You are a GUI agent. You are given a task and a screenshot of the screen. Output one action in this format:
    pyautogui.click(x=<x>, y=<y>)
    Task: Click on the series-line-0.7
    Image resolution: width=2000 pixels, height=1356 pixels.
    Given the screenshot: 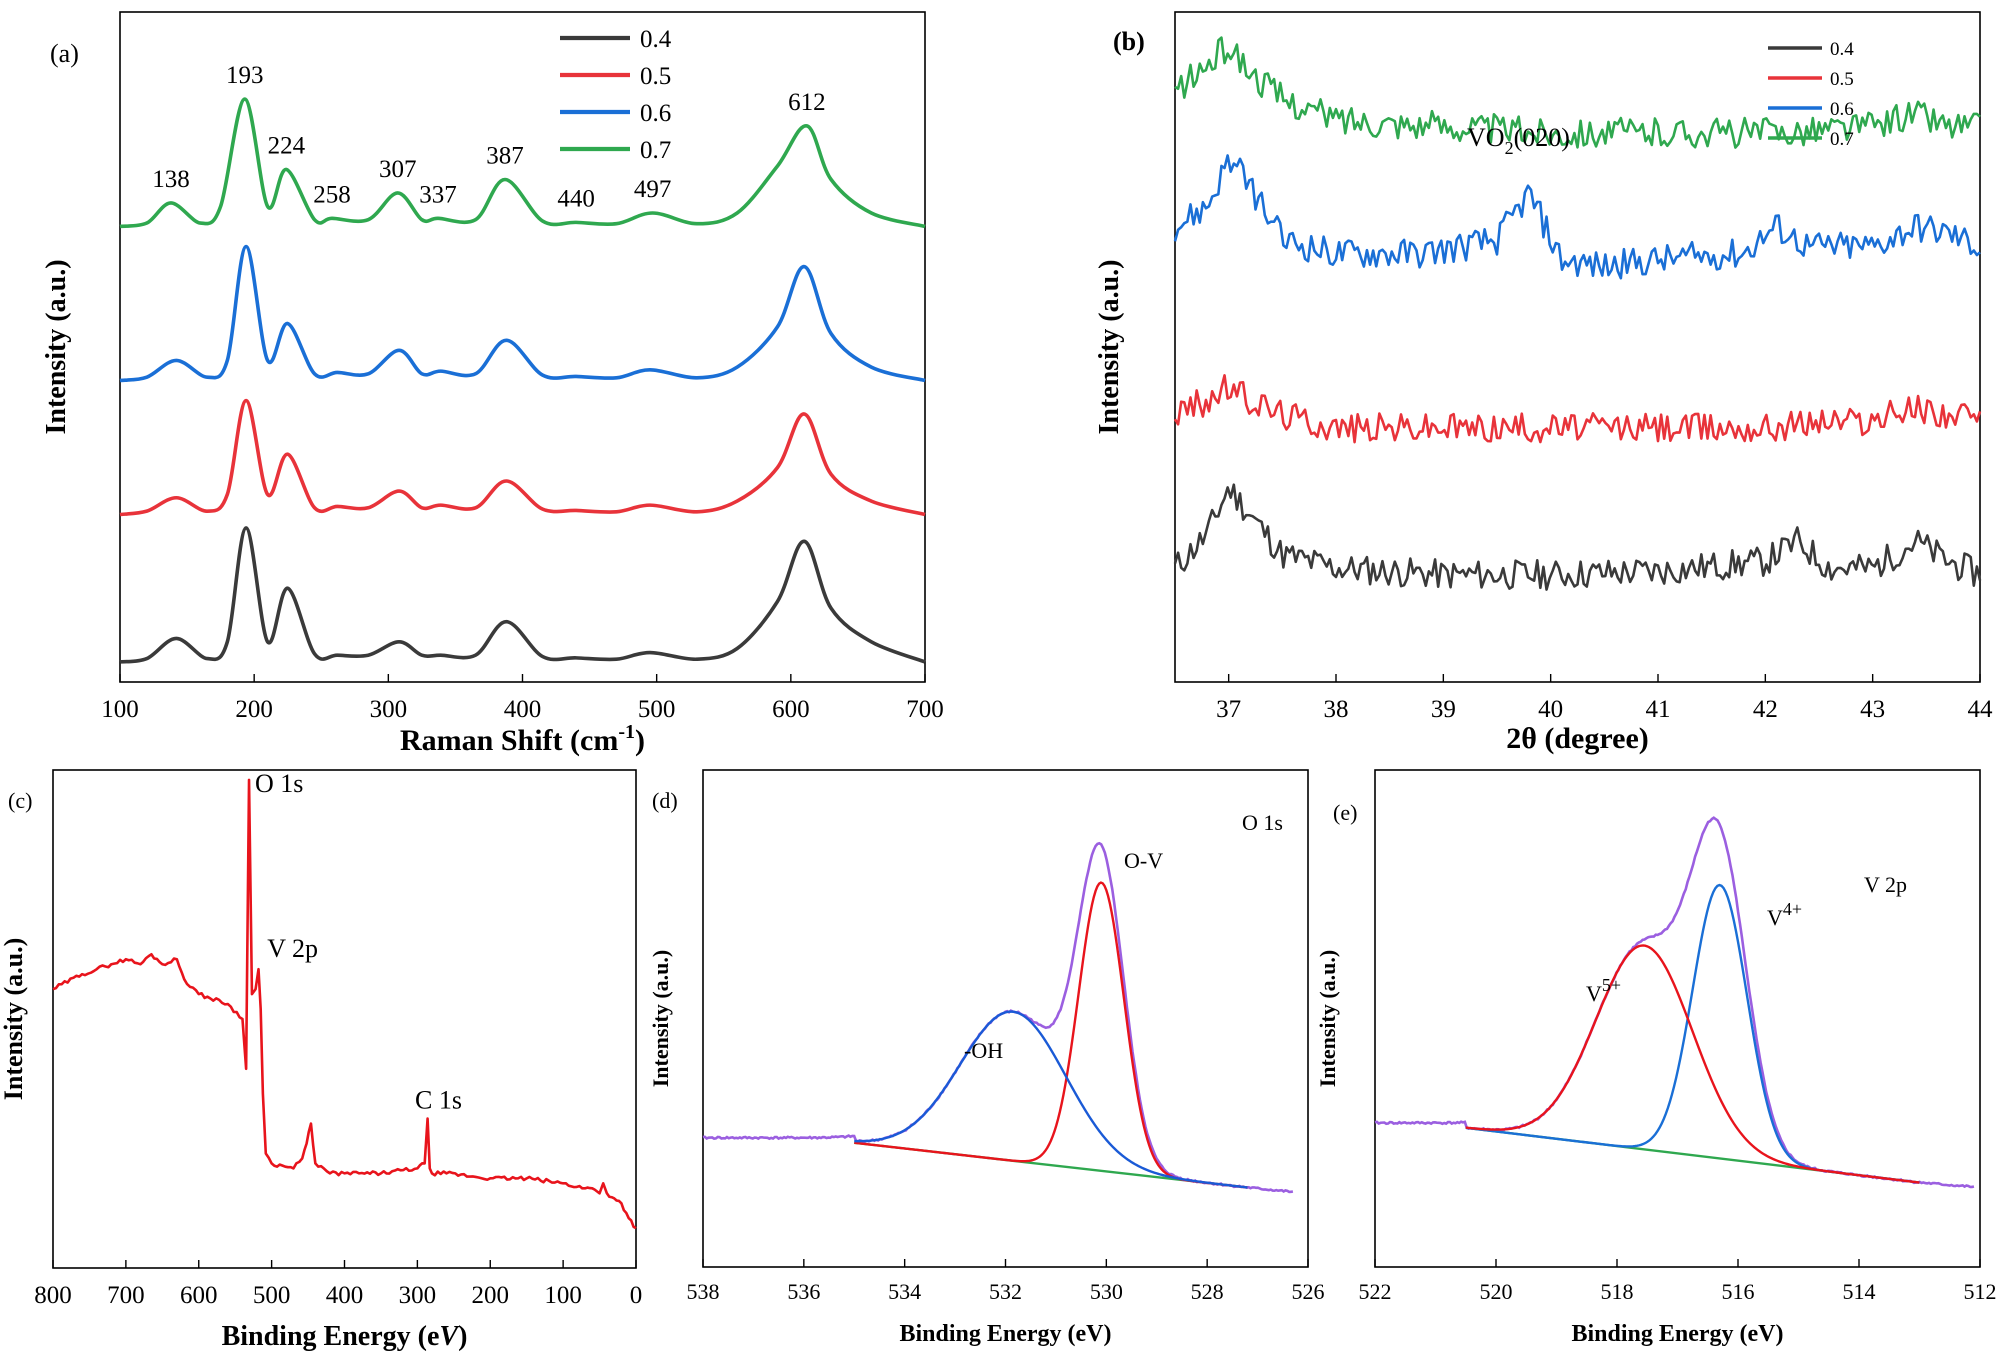 What is the action you would take?
    pyautogui.click(x=1577, y=92)
    